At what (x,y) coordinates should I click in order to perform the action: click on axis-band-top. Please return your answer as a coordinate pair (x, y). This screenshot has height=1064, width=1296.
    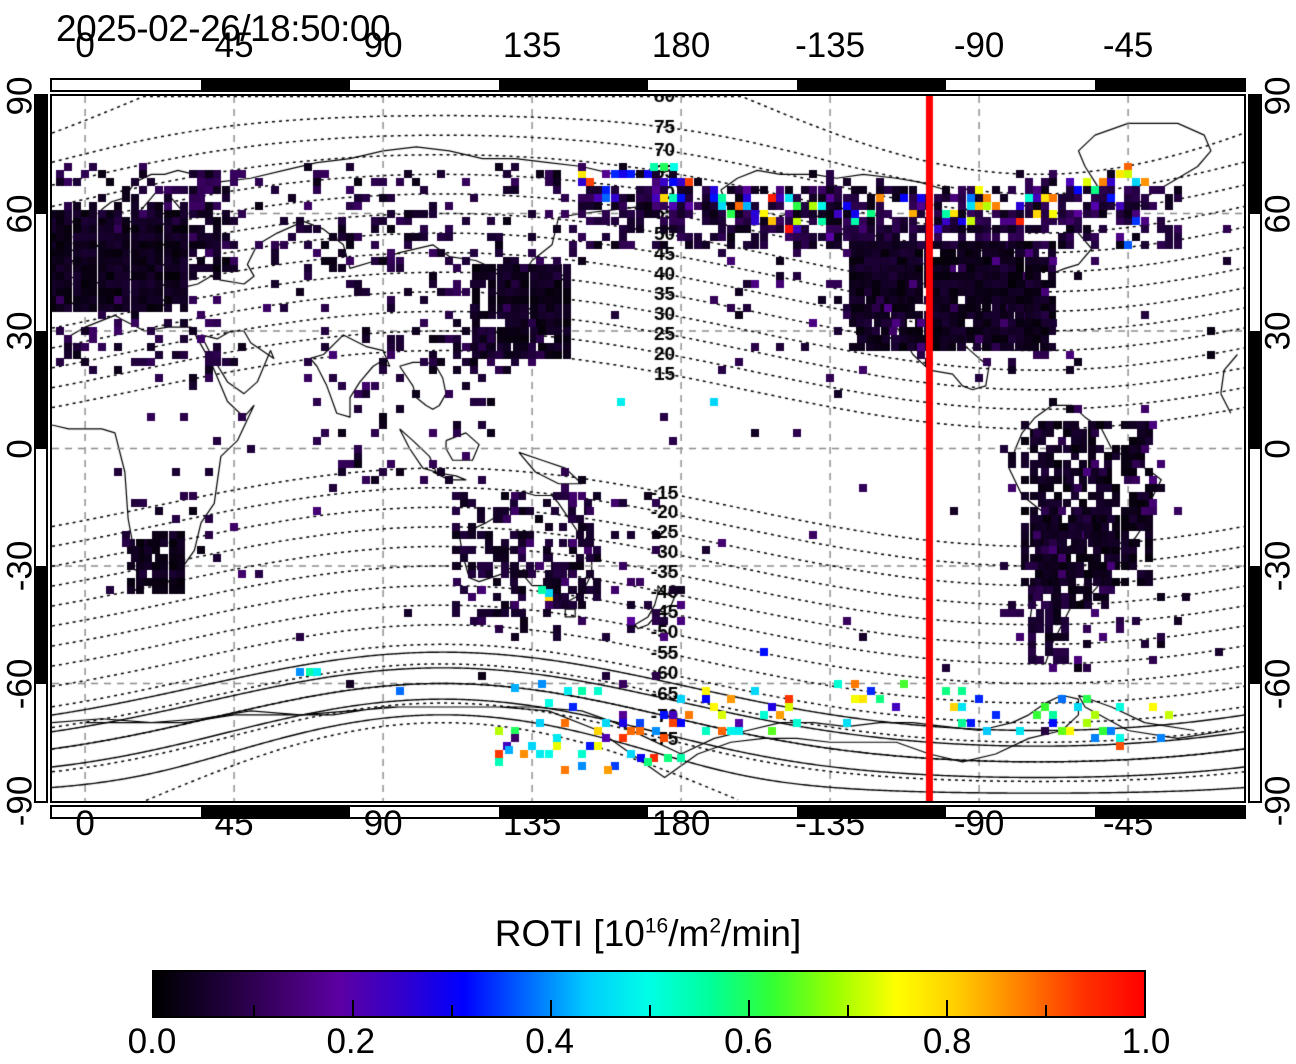
    Looking at the image, I should click on (648, 85).